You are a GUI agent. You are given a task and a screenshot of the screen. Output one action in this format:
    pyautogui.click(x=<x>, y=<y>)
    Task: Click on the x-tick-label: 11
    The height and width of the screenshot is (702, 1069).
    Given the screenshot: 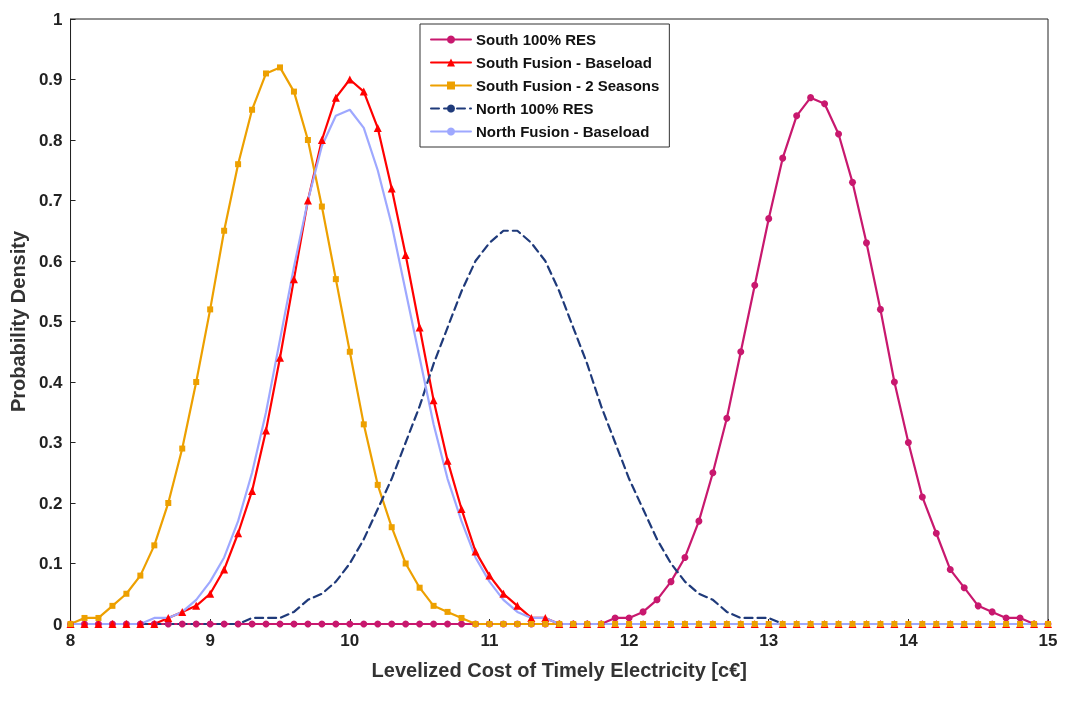 What is the action you would take?
    pyautogui.click(x=489, y=640)
    